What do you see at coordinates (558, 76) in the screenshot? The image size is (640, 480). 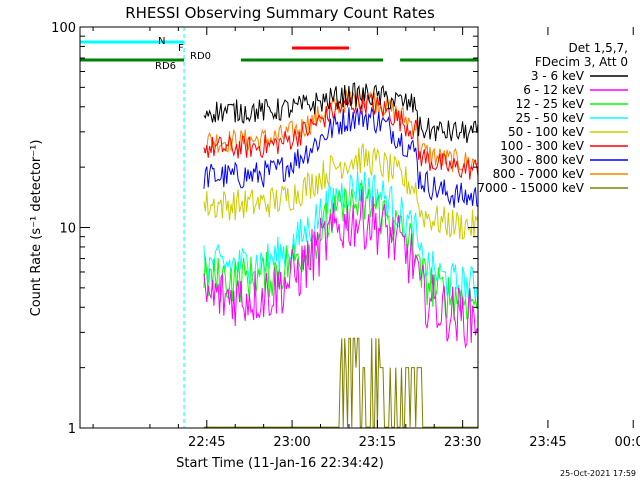 I see `legend-entry-0: 3 - 6 keV` at bounding box center [558, 76].